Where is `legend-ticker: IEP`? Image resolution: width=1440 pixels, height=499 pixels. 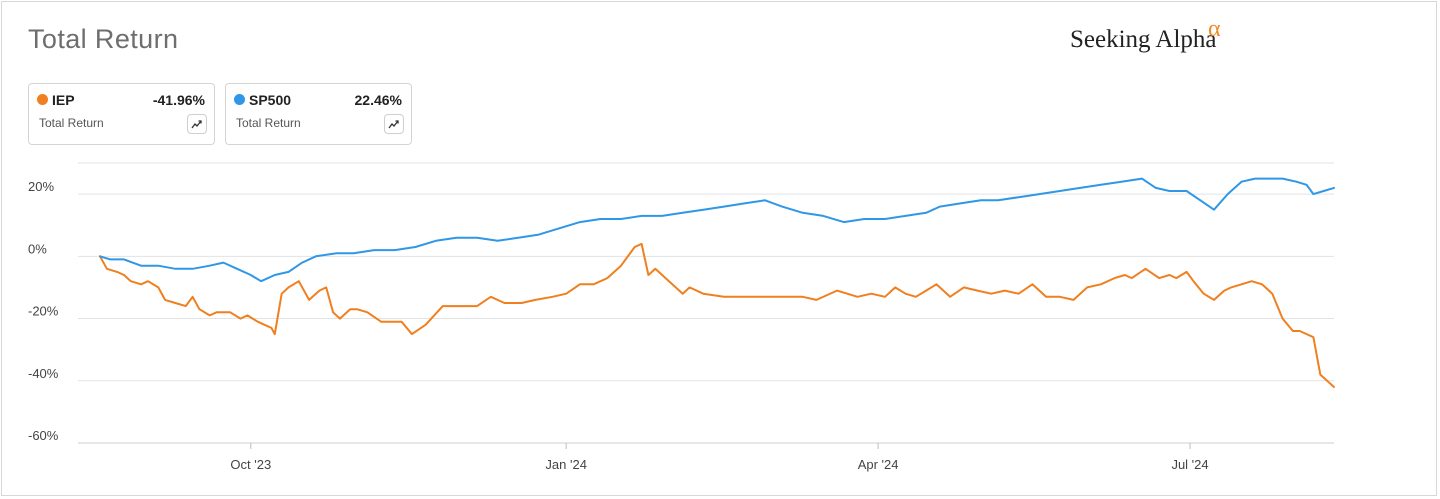 legend-ticker: IEP is located at coordinates (63, 100).